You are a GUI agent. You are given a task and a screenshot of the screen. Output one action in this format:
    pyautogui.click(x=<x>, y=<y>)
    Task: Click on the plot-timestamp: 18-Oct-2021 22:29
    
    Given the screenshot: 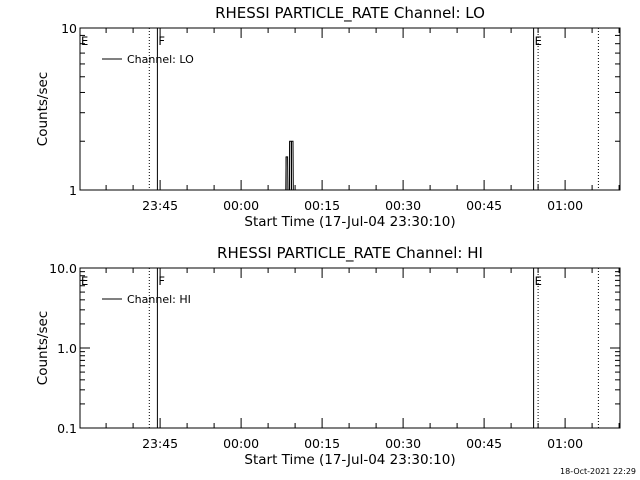 What is the action you would take?
    pyautogui.click(x=598, y=471)
    